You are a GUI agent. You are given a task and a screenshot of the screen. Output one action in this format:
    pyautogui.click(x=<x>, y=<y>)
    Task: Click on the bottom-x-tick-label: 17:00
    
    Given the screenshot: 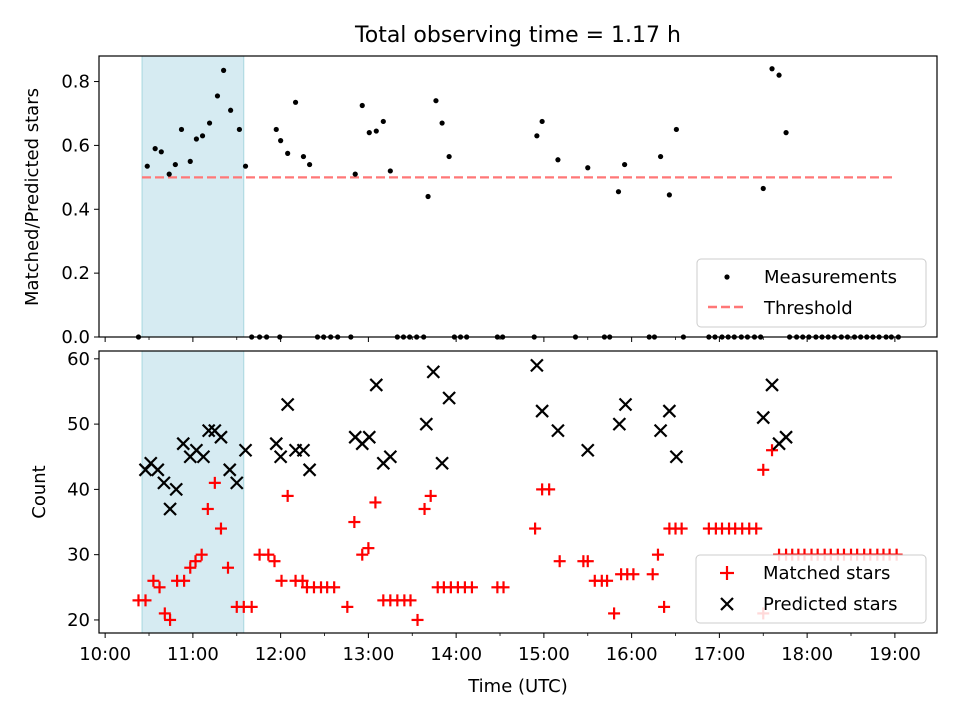 What is the action you would take?
    pyautogui.click(x=719, y=654)
    